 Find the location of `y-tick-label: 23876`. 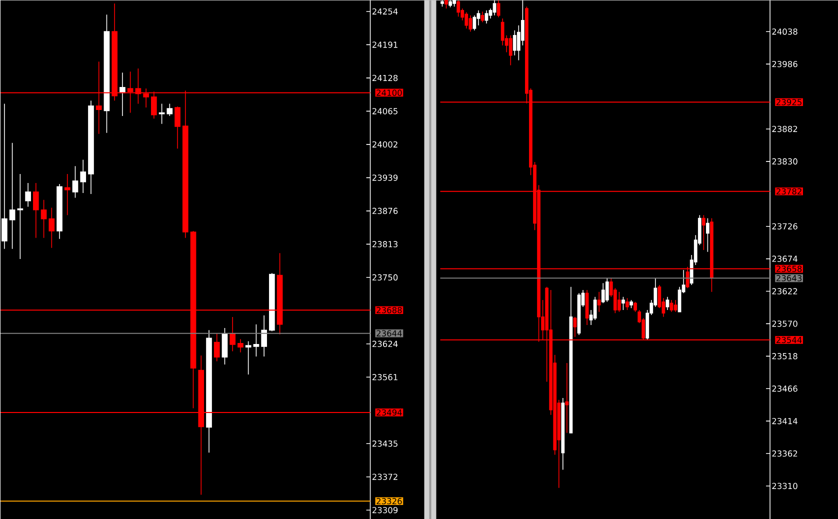

y-tick-label: 23876 is located at coordinates (385, 211).